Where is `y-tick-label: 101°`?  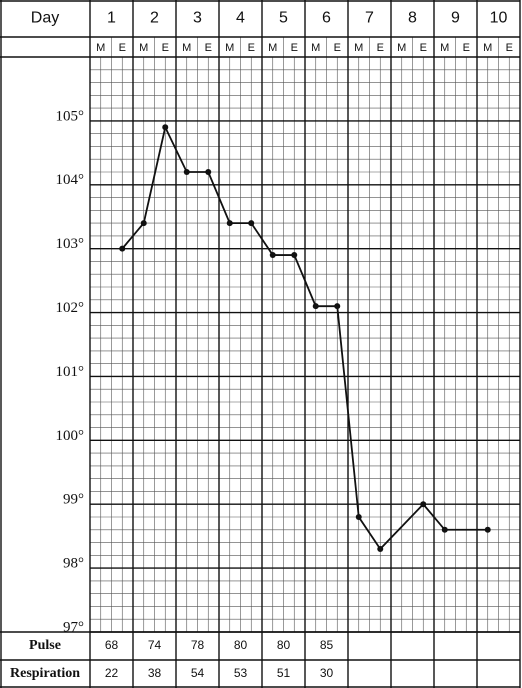 y-tick-label: 101° is located at coordinates (70, 372).